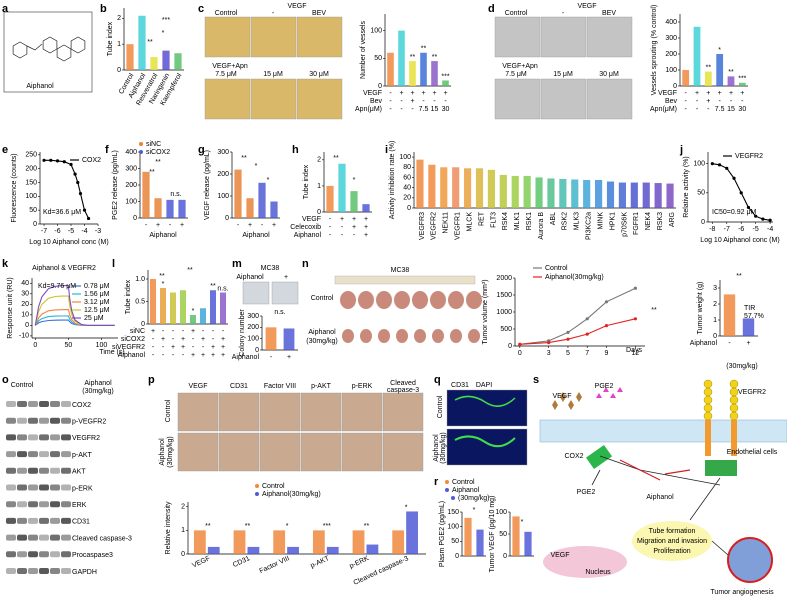 The width and height of the screenshot is (787, 598). I want to click on panel-text: Aiphanol, so click(660, 497).